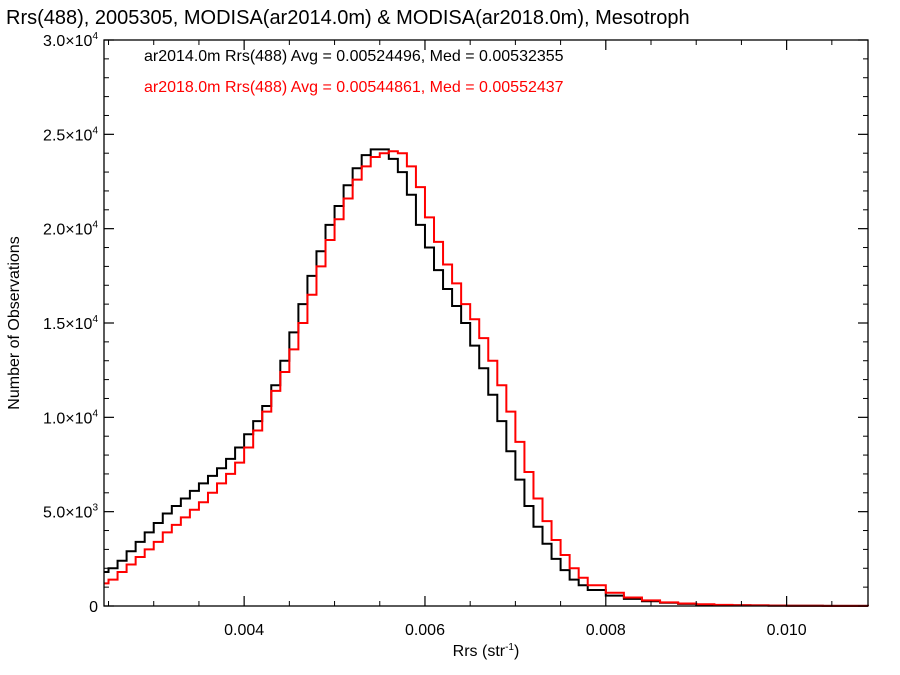  I want to click on y-tick-label: 5.0×10³, so click(70, 512).